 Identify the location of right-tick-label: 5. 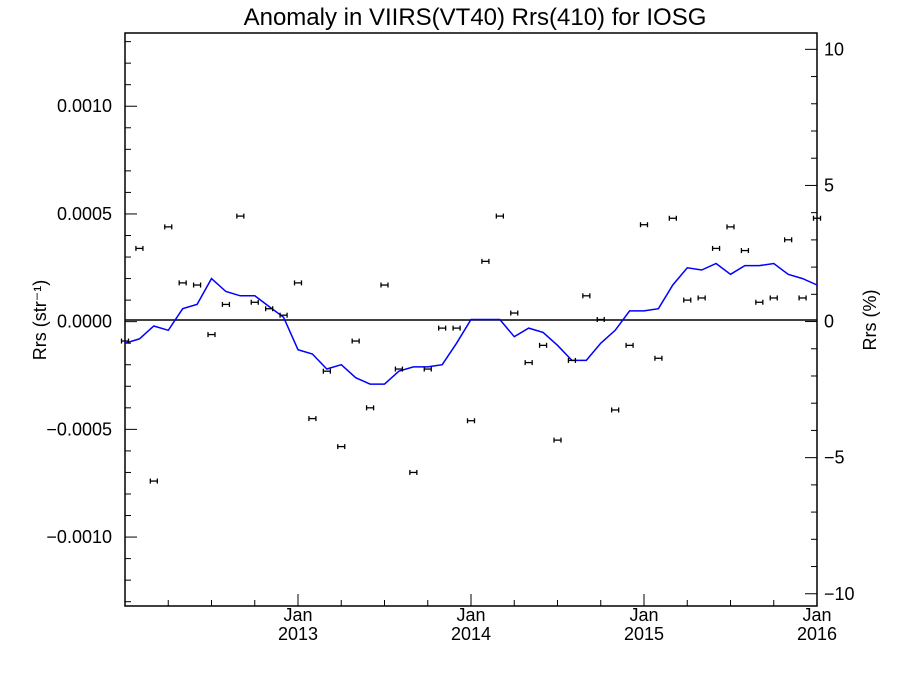
(829, 185).